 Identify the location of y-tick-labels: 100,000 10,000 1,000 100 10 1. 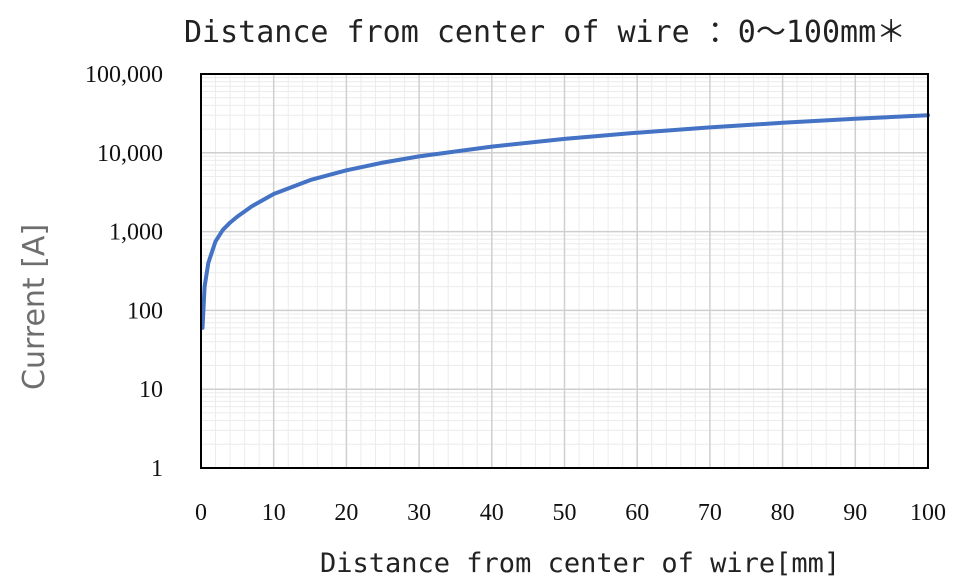
(124, 272).